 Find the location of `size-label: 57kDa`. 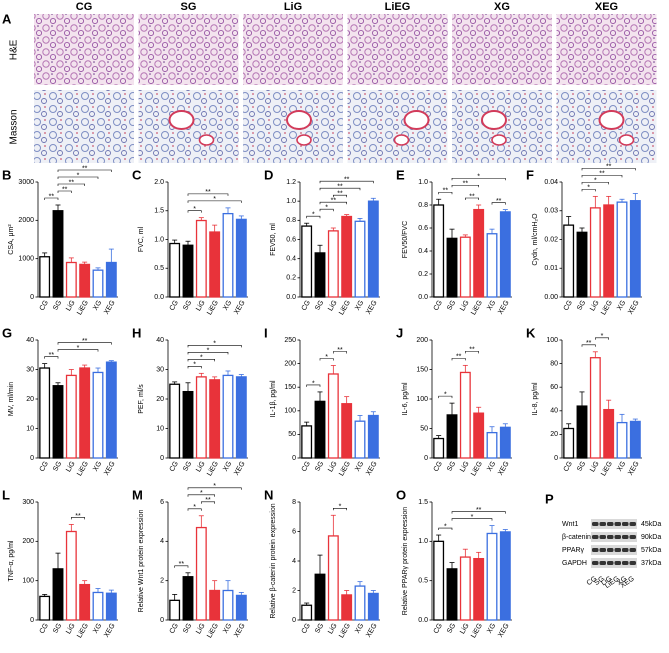

size-label: 57kDa is located at coordinates (651, 550).